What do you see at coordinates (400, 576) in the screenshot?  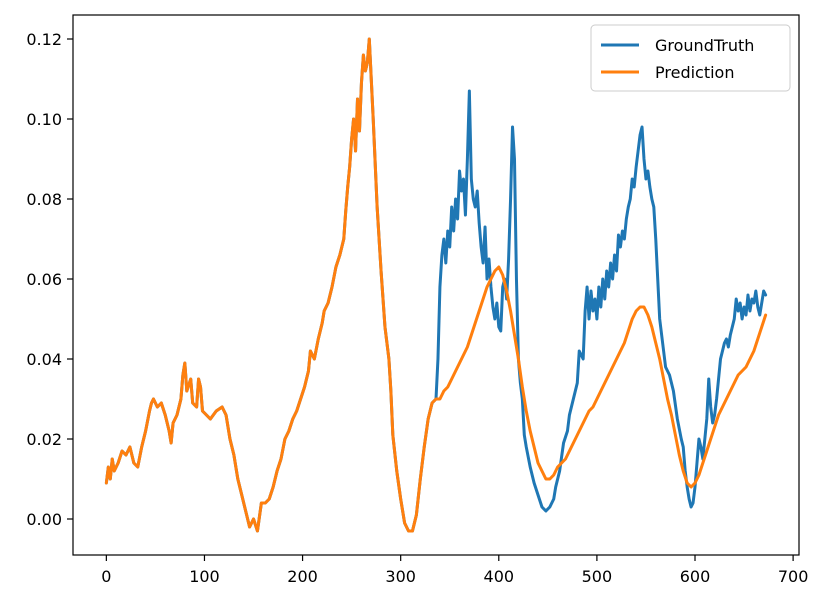 I see `x-tick-label: 300` at bounding box center [400, 576].